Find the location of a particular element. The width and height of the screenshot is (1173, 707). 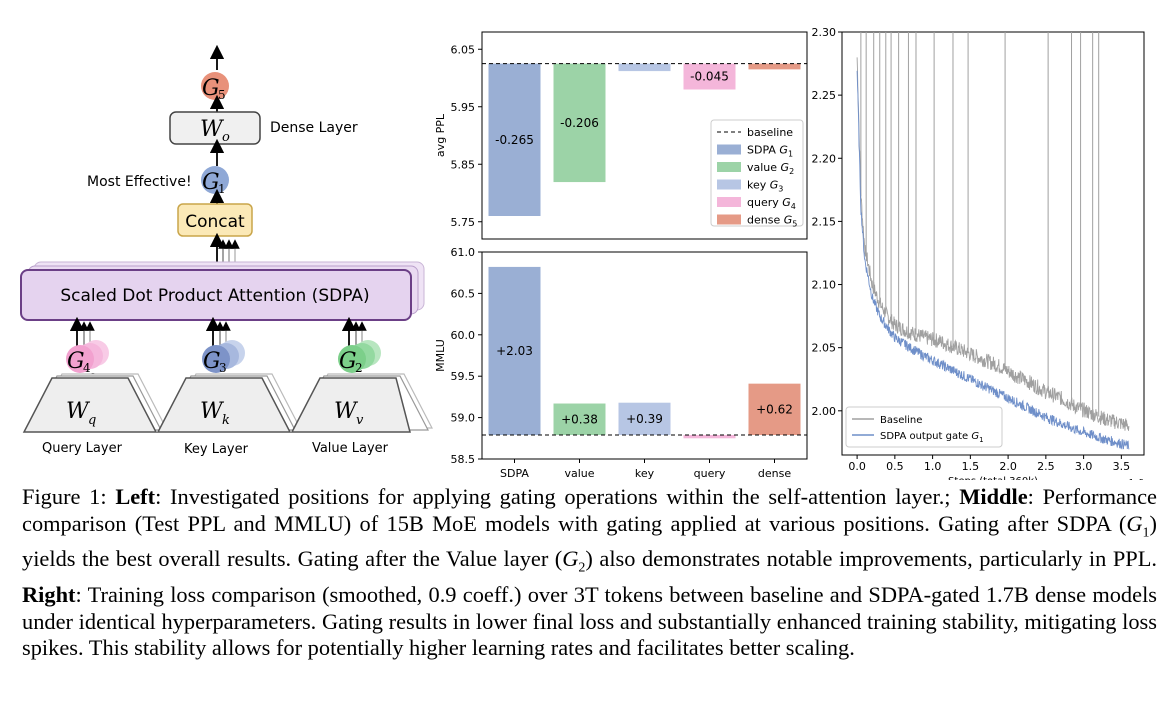

bar-value-label: -0.206 is located at coordinates (579, 123).